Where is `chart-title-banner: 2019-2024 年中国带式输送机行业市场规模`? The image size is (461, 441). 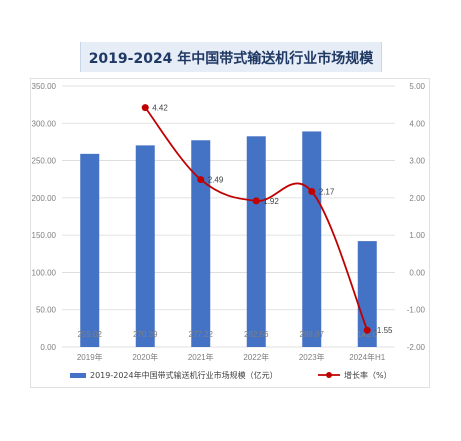 chart-title-banner: 2019-2024 年中国带式输送机行业市场规模 is located at coordinates (231, 57).